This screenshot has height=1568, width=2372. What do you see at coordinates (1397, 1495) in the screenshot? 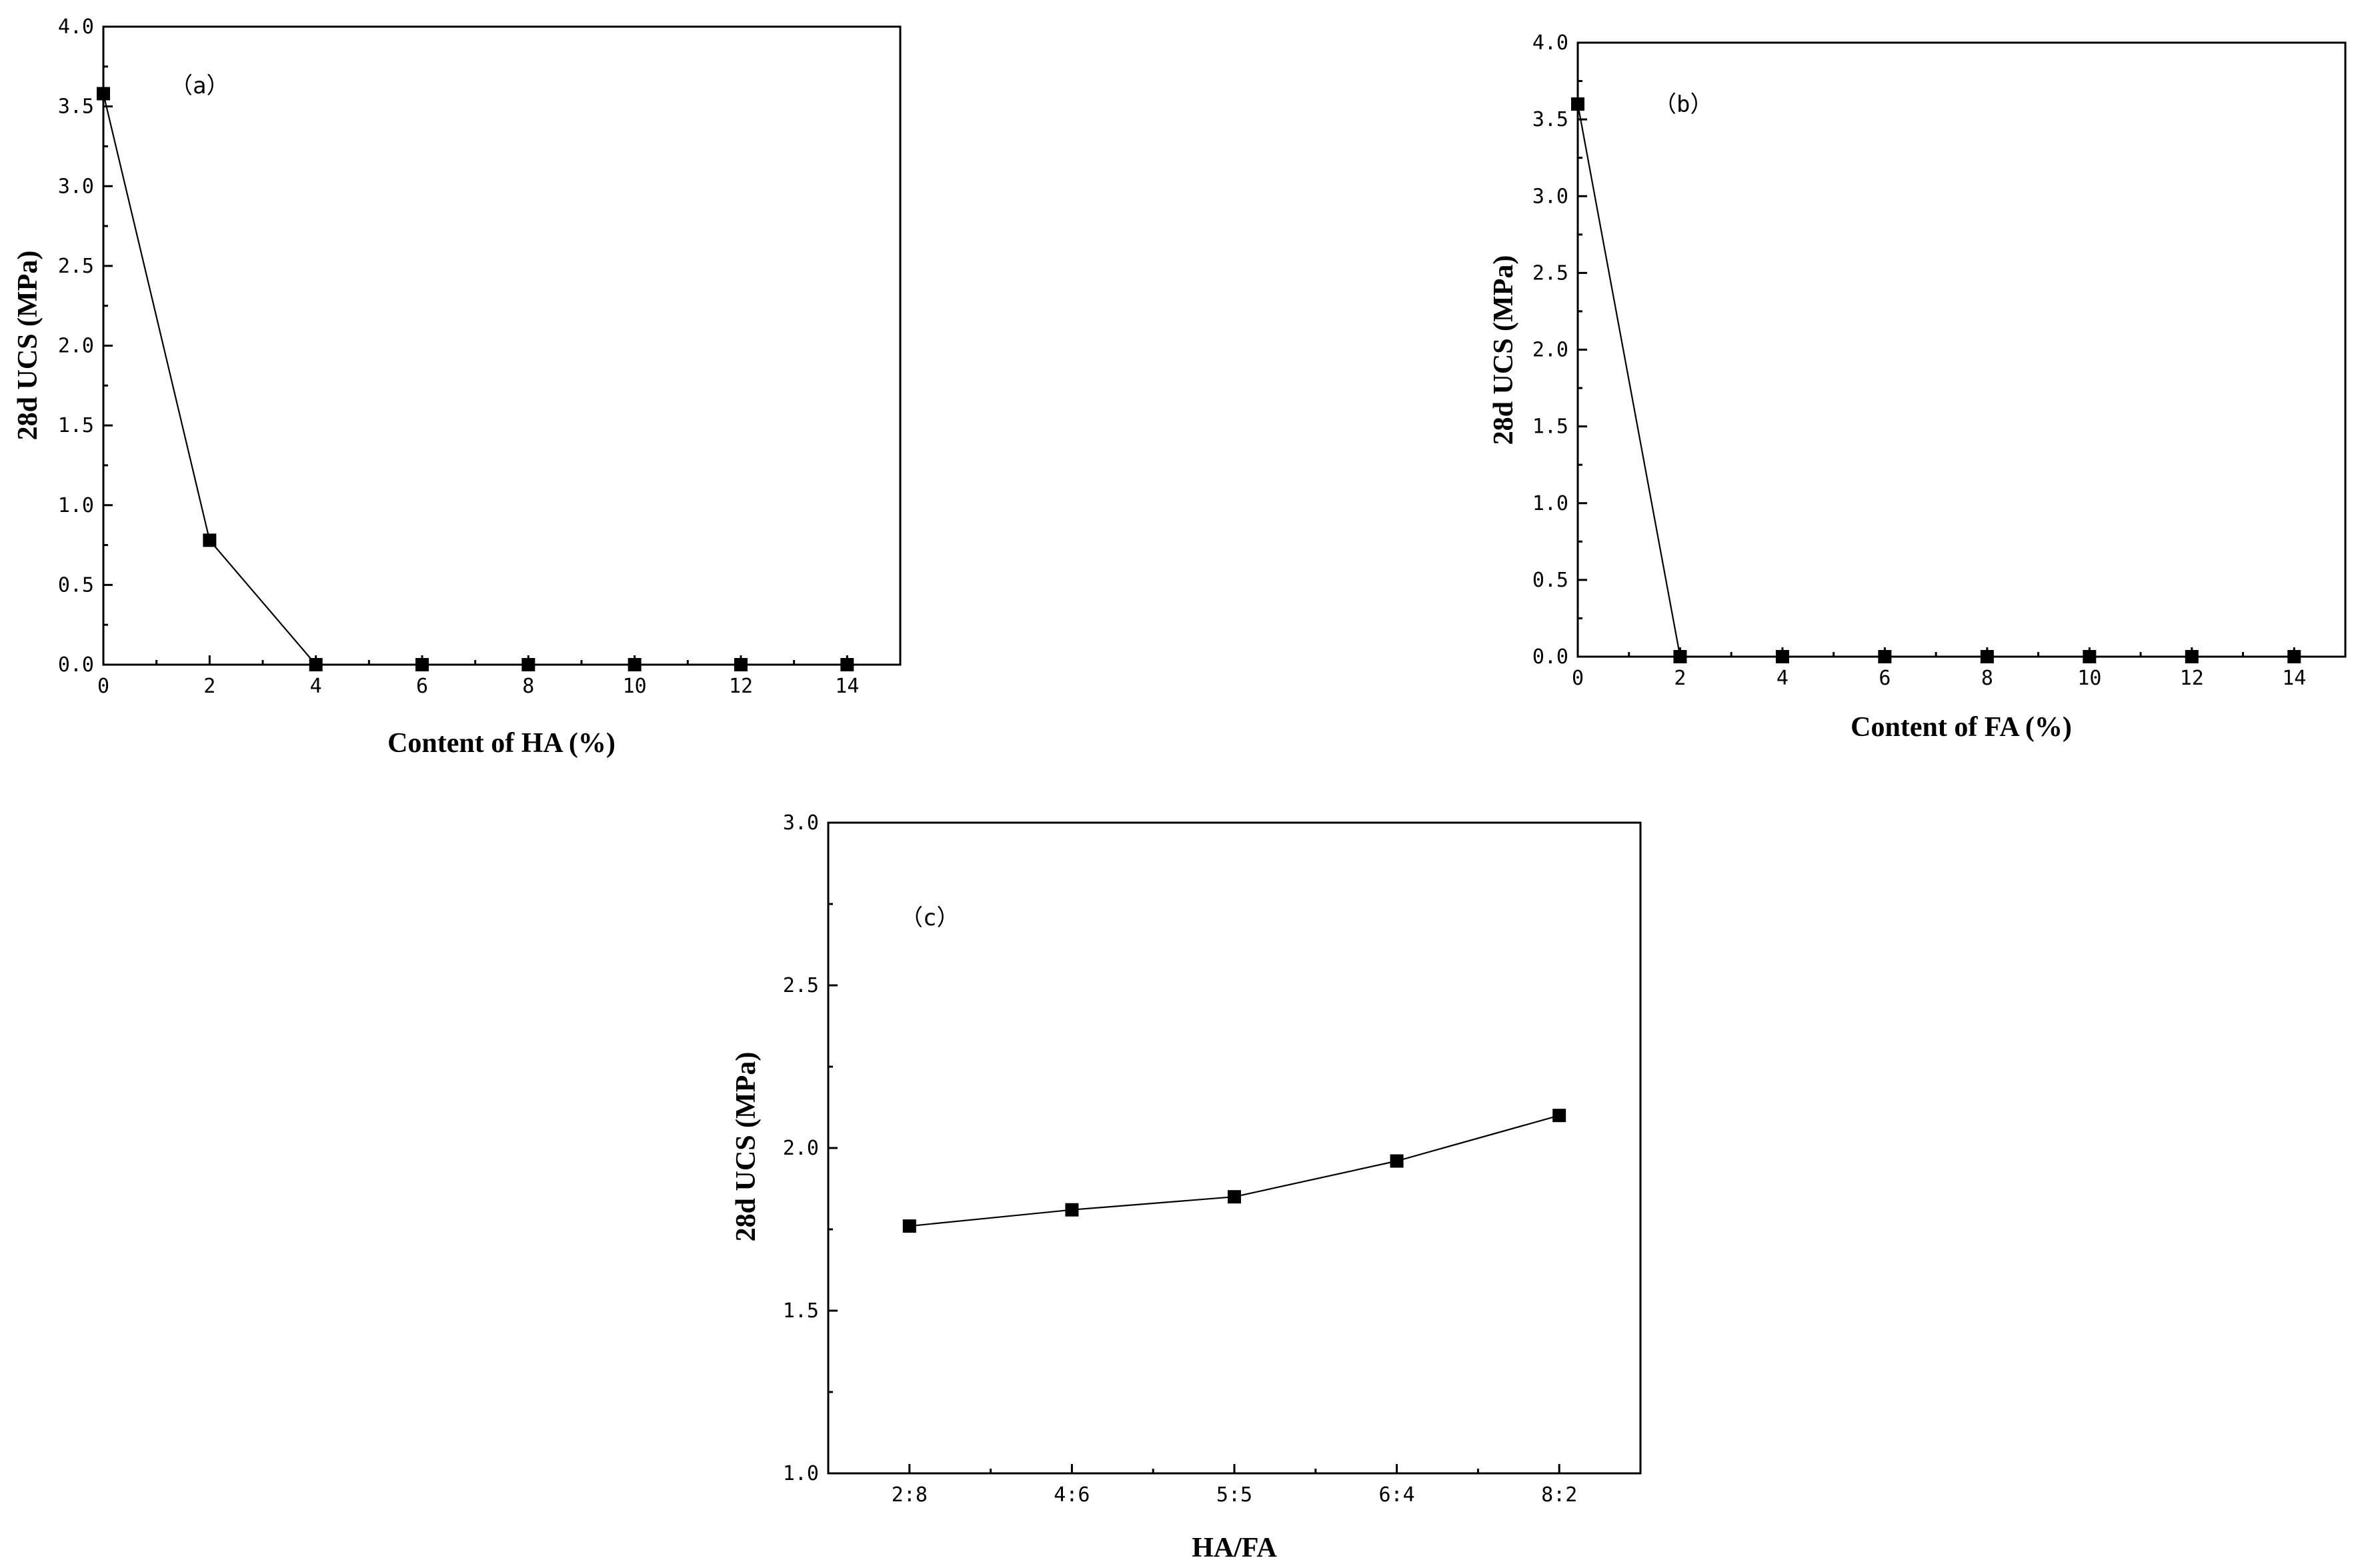
I see `x-tick-label: 6:4` at bounding box center [1397, 1495].